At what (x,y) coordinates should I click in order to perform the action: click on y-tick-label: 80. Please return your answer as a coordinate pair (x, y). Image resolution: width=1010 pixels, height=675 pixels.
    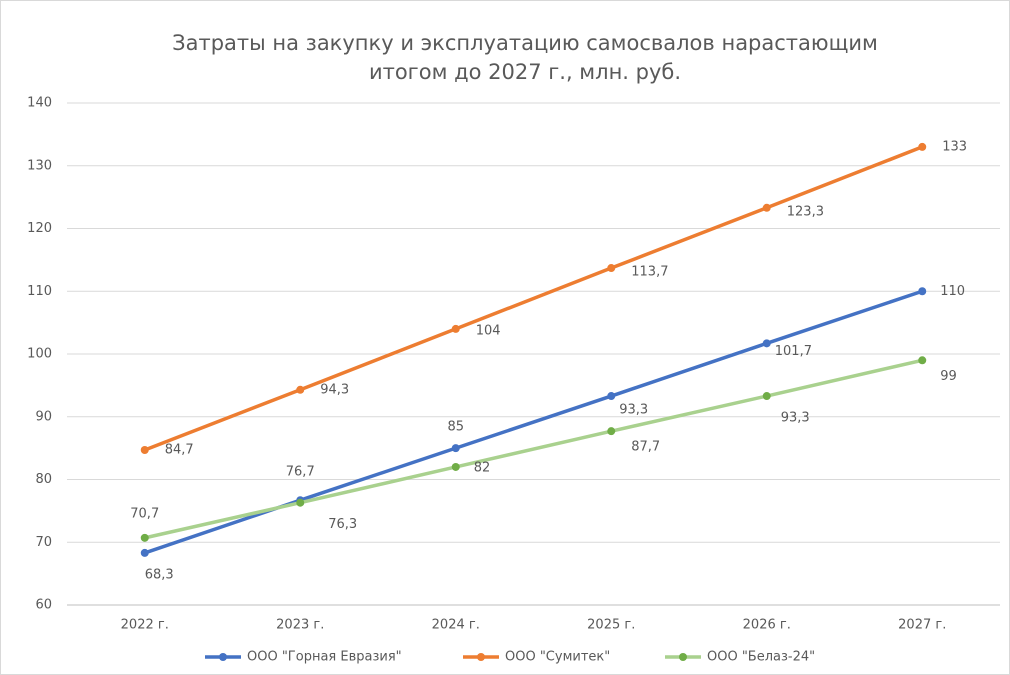
    Looking at the image, I should click on (43, 479).